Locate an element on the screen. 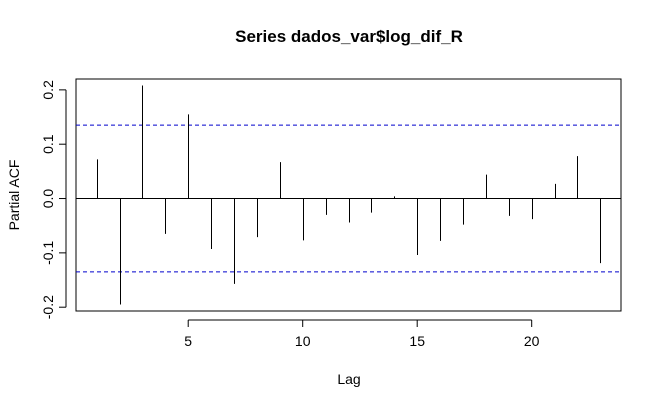 This screenshot has width=661, height=408. x-tick-label: 15 is located at coordinates (417, 341).